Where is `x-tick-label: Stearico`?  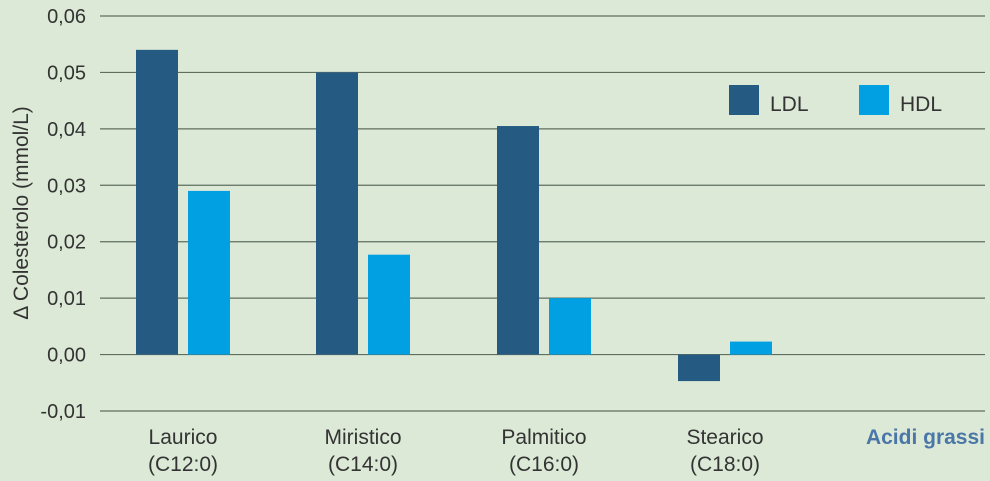
x-tick-label: Stearico is located at coordinates (724, 437).